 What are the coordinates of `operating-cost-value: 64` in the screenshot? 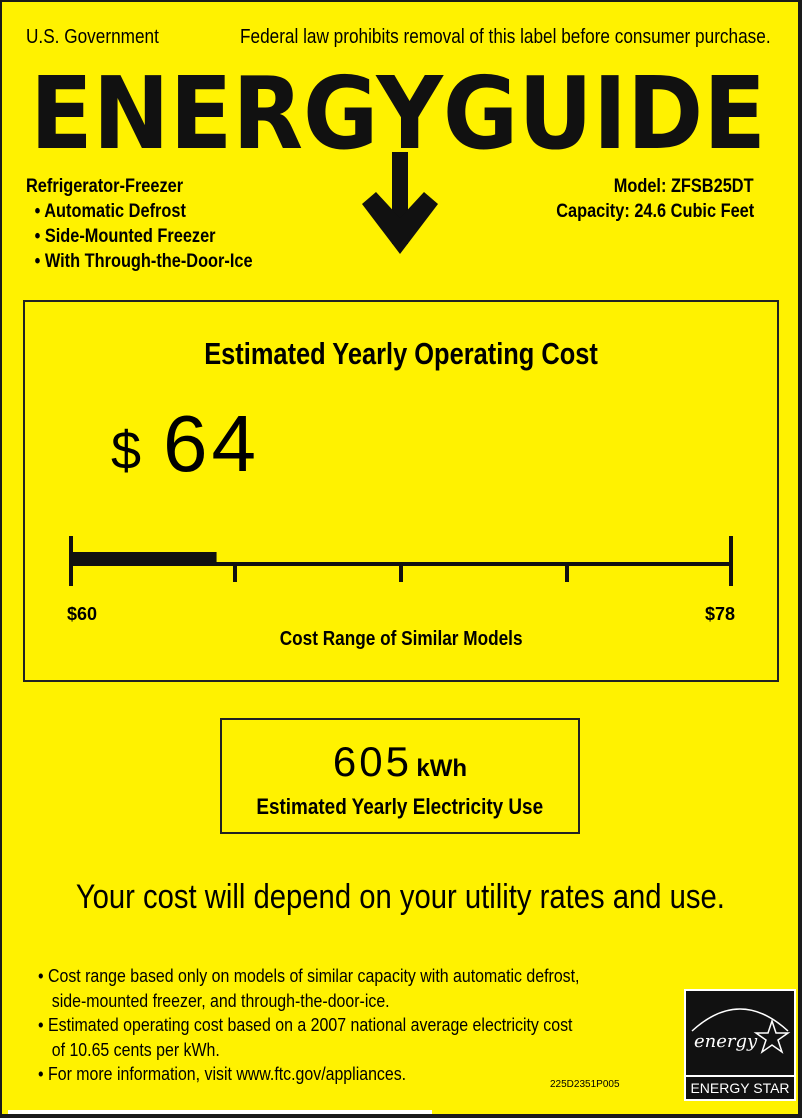 It's located at (211, 443).